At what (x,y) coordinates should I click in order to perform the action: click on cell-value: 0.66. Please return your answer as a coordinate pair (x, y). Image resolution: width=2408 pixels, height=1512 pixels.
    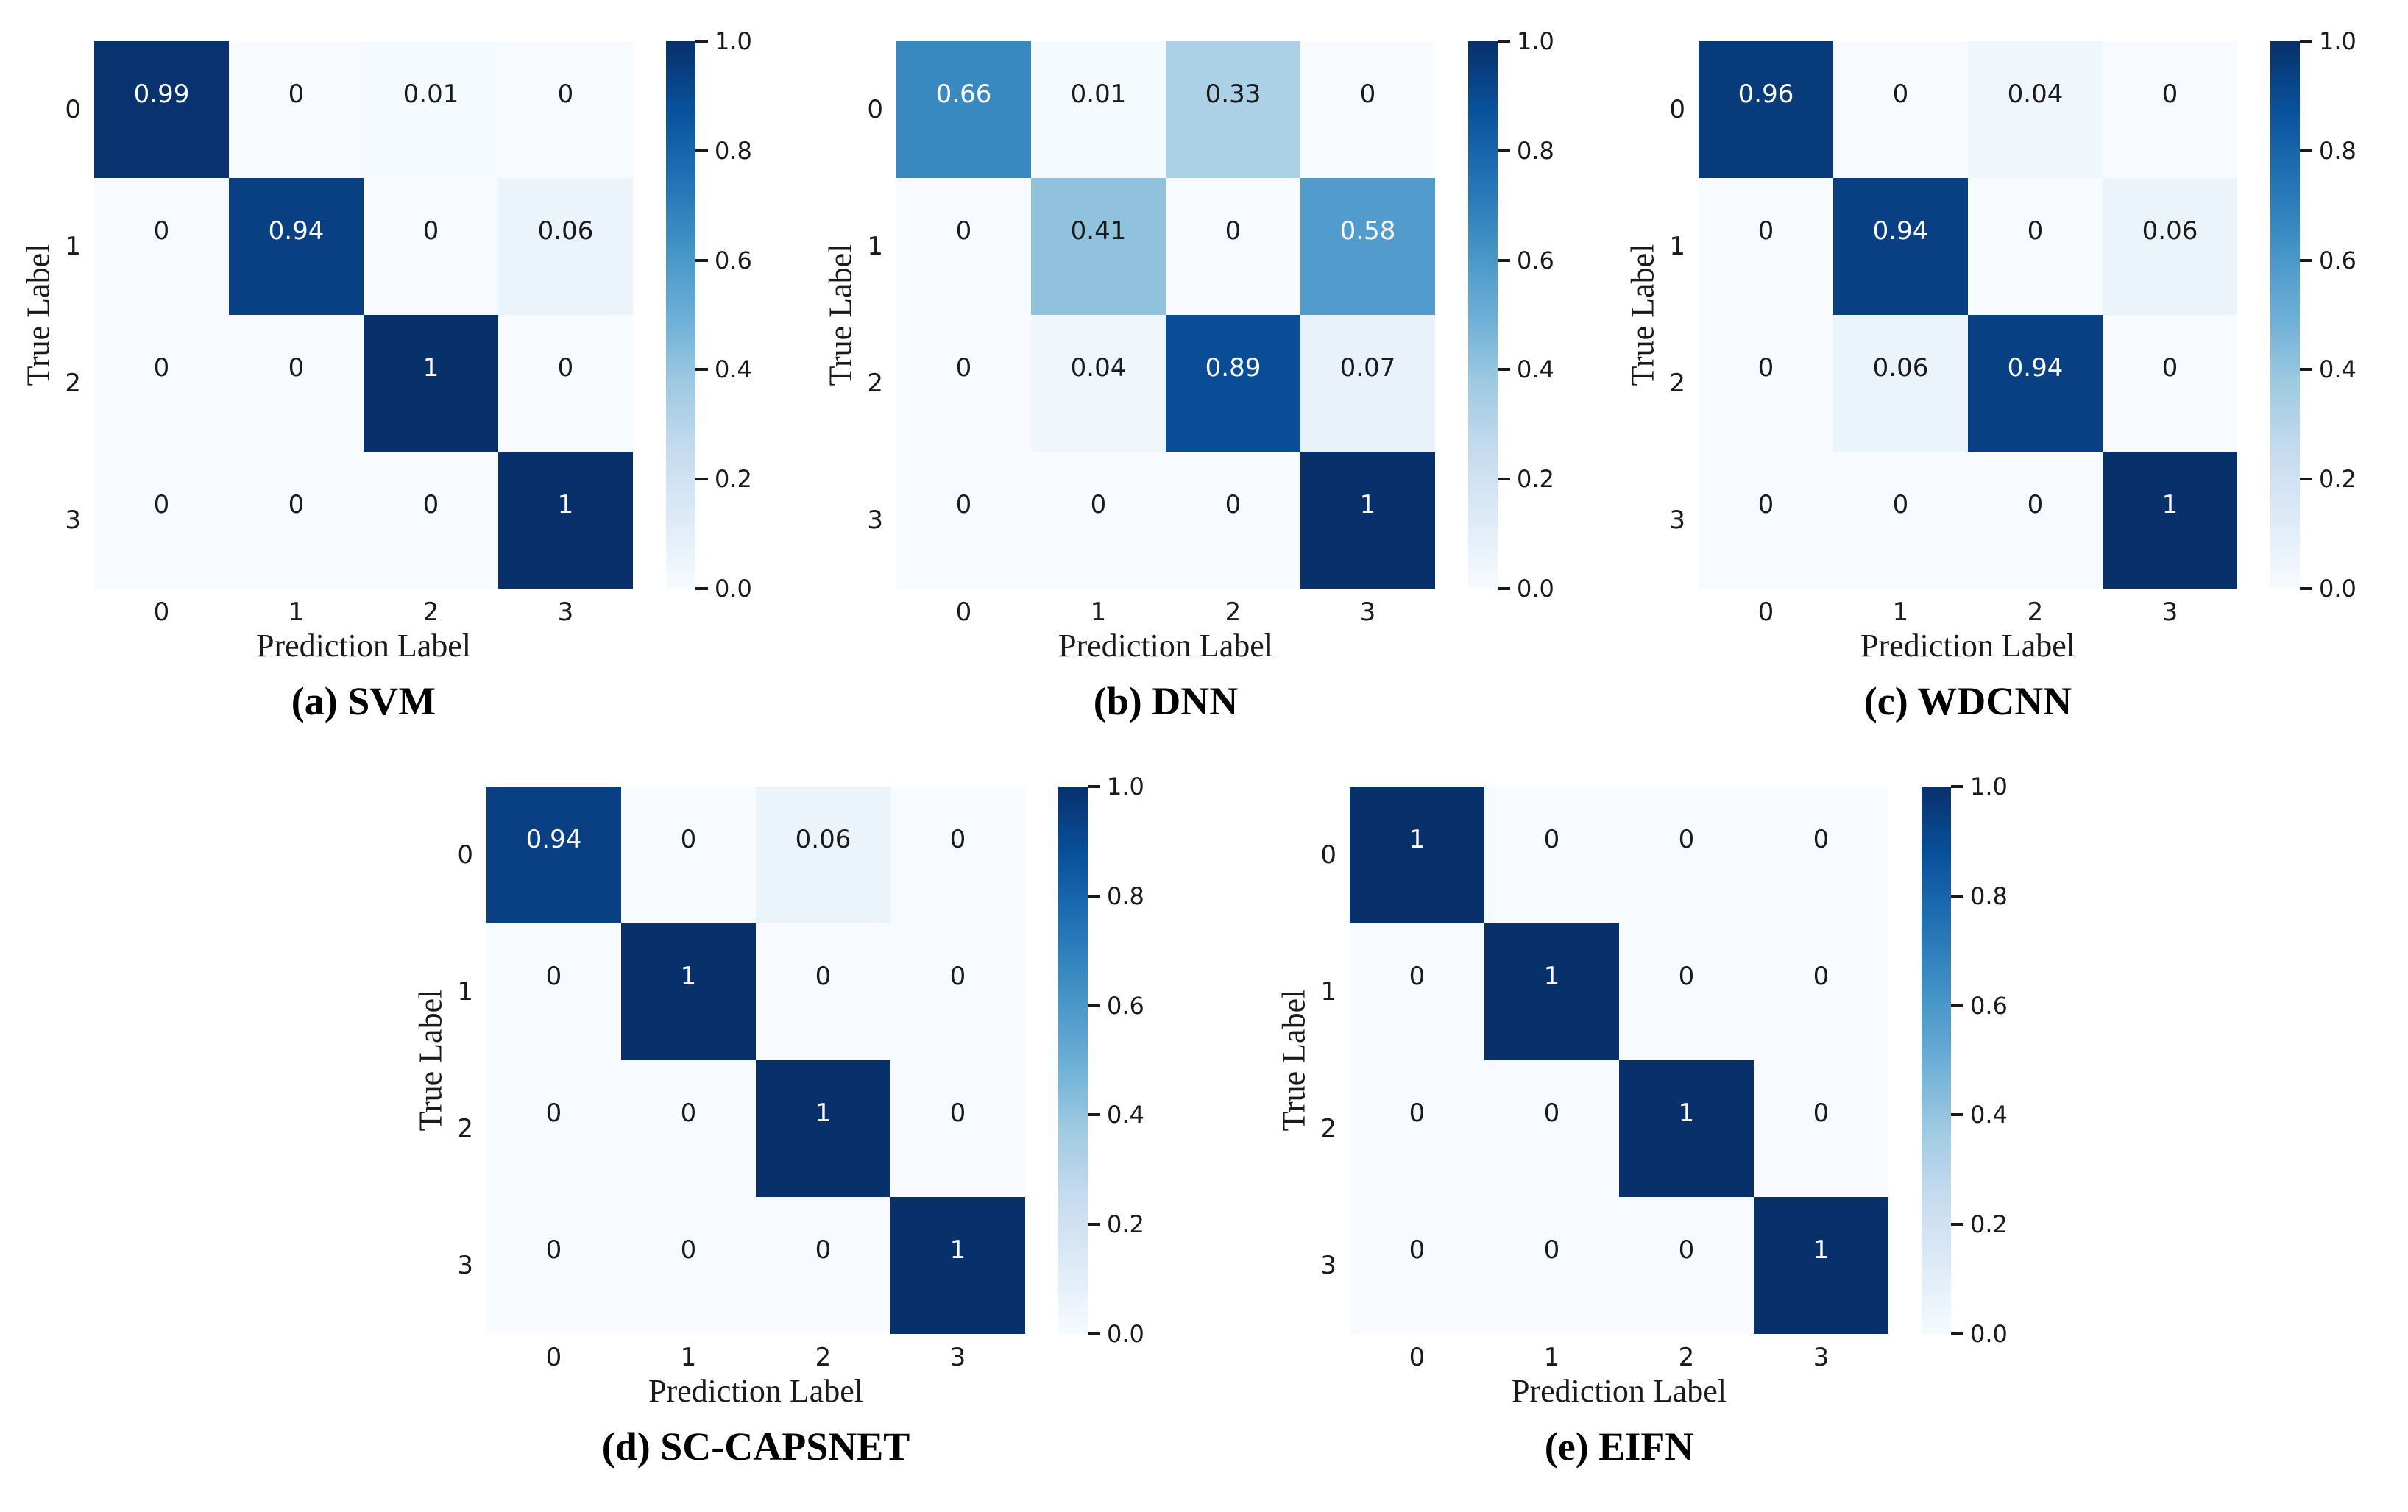
    Looking at the image, I should click on (963, 94).